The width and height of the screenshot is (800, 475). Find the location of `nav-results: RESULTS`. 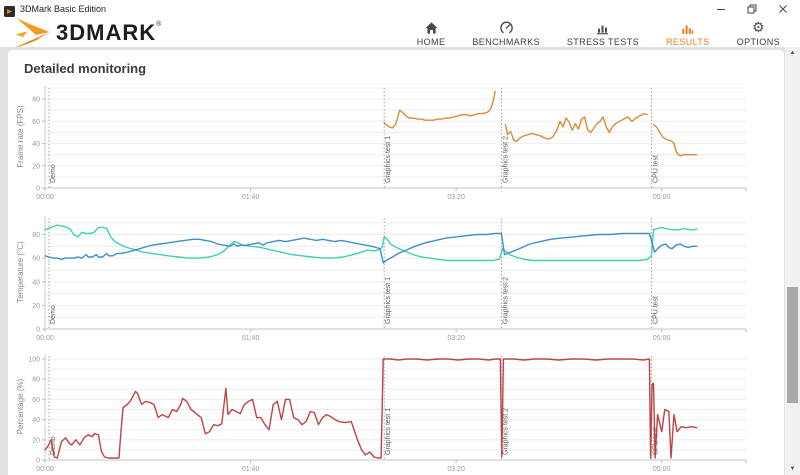

nav-results: RESULTS is located at coordinates (688, 33).